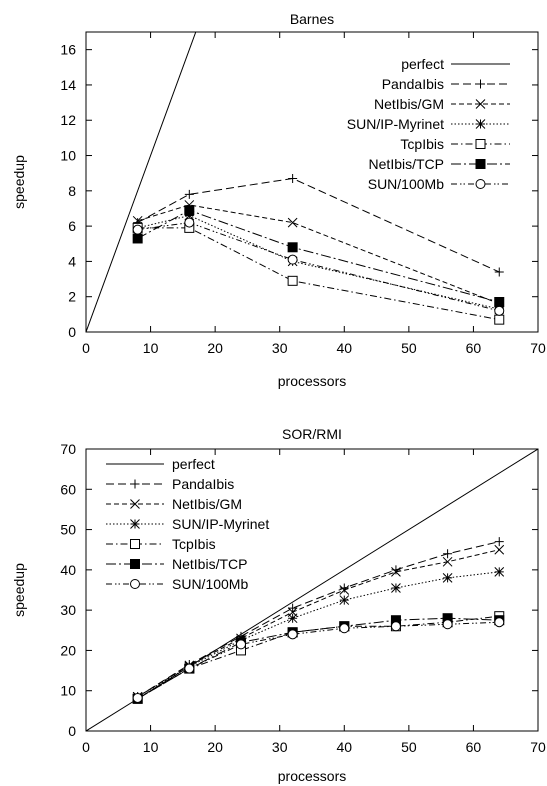 The image size is (547, 786). What do you see at coordinates (312, 19) in the screenshot?
I see `chart-title: Barnes` at bounding box center [312, 19].